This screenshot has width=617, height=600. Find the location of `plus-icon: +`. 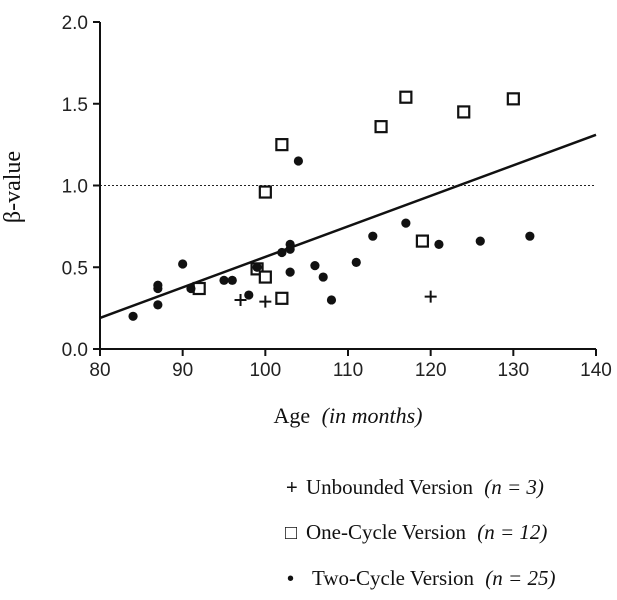

plus-icon: + is located at coordinates (292, 488).